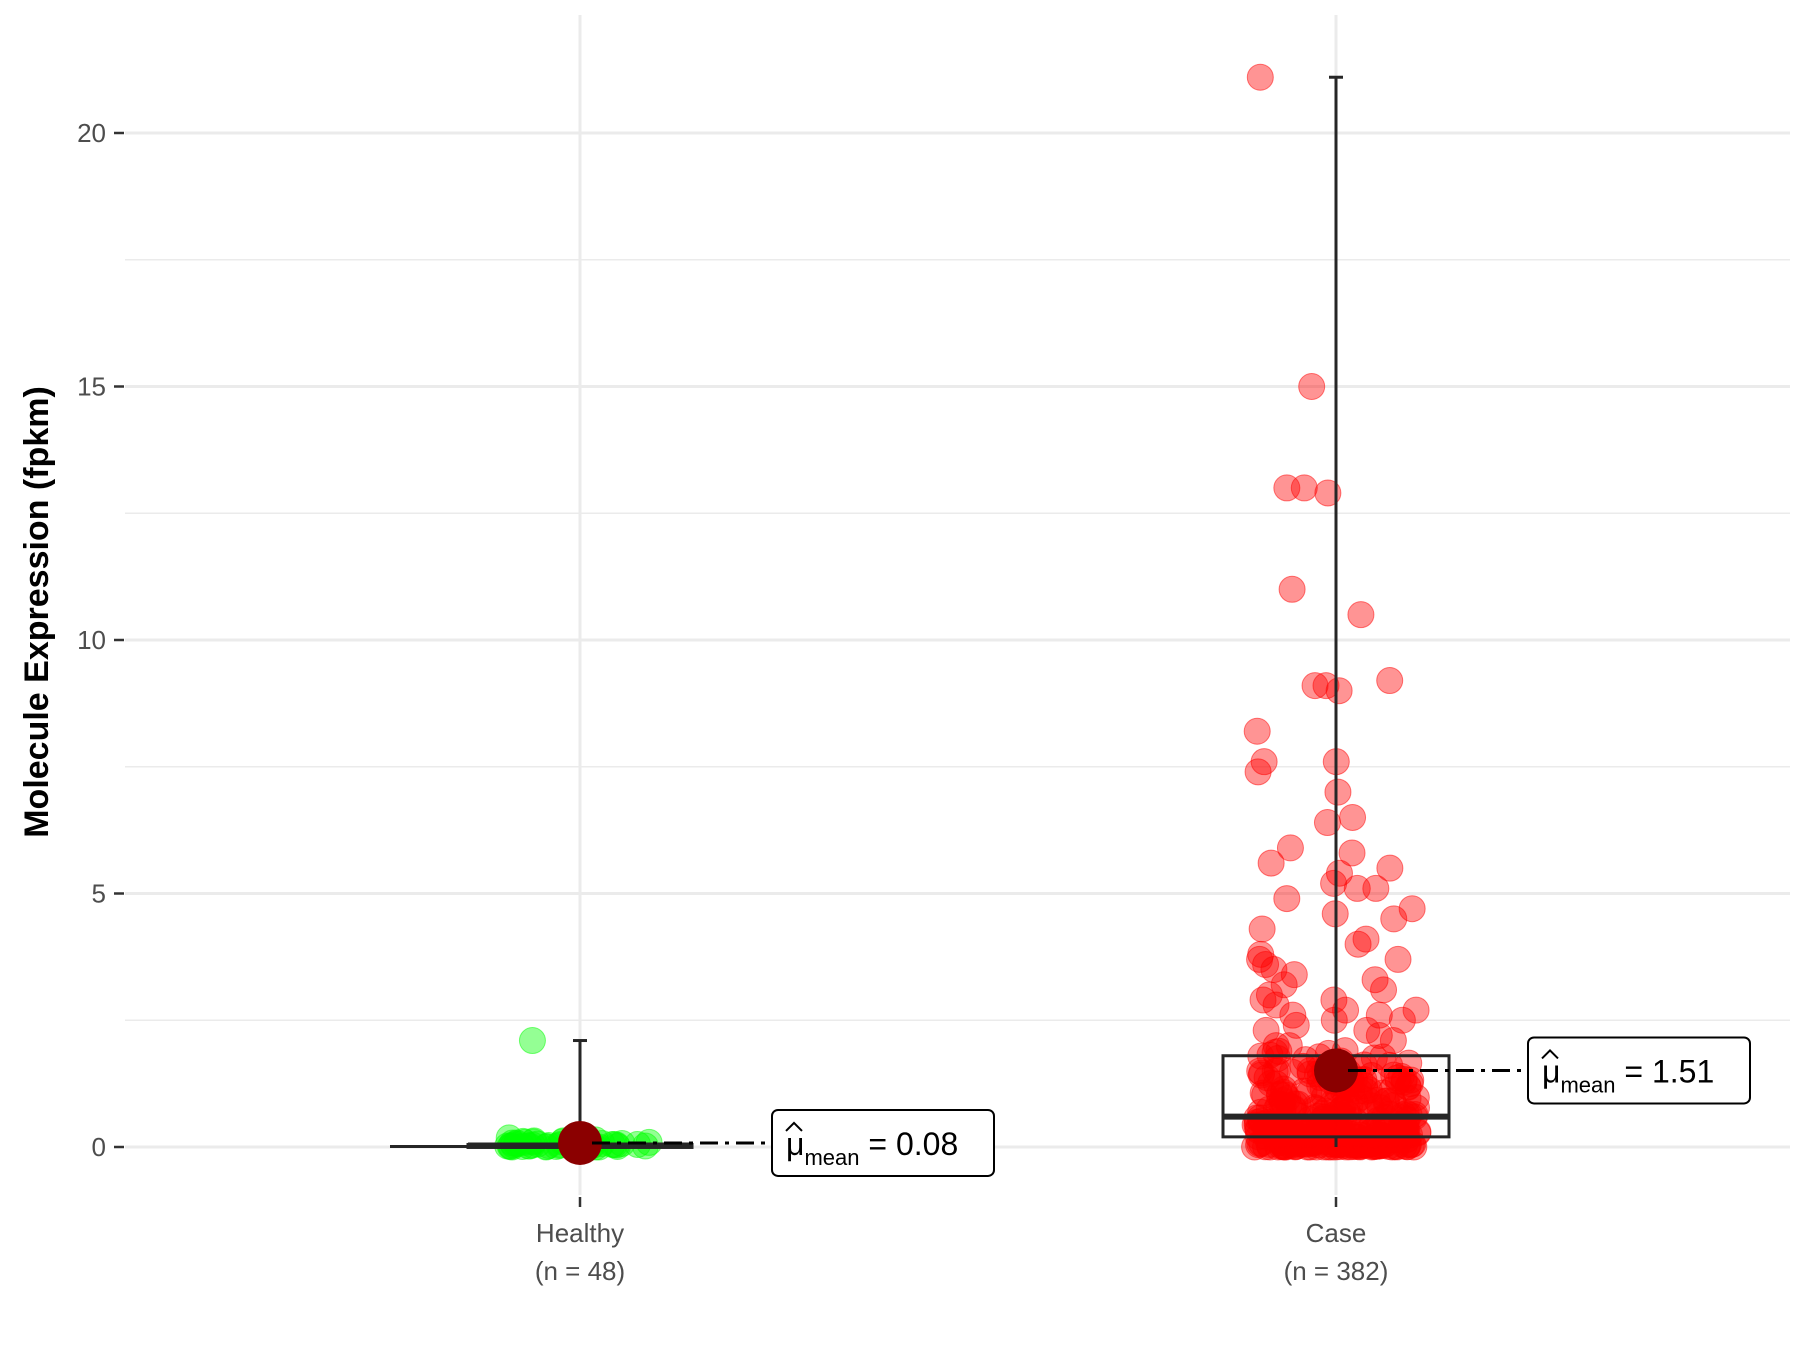 The width and height of the screenshot is (1800, 1350). What do you see at coordinates (1336, 1233) in the screenshot?
I see `x-tick-label: Case` at bounding box center [1336, 1233].